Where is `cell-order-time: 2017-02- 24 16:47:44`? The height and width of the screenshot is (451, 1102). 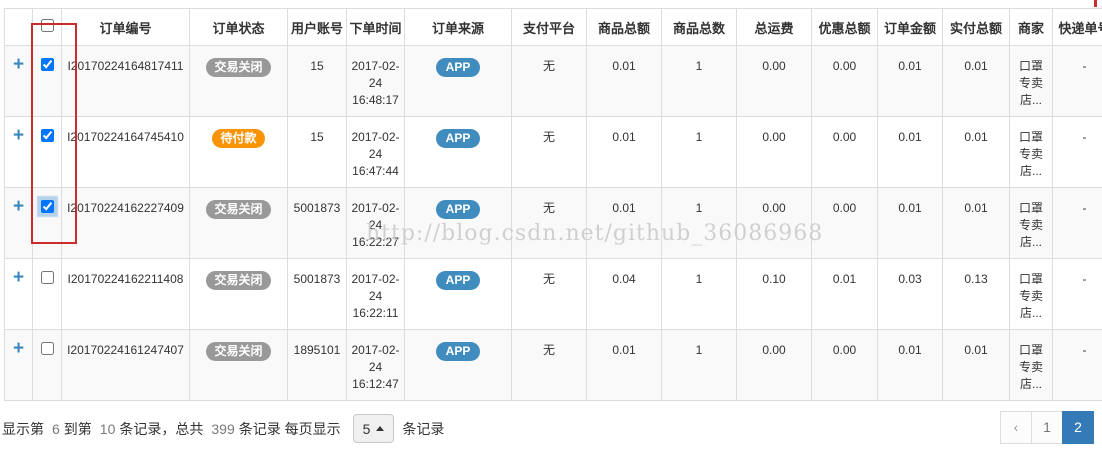
cell-order-time: 2017-02- 24 16:47:44 is located at coordinates (375, 152).